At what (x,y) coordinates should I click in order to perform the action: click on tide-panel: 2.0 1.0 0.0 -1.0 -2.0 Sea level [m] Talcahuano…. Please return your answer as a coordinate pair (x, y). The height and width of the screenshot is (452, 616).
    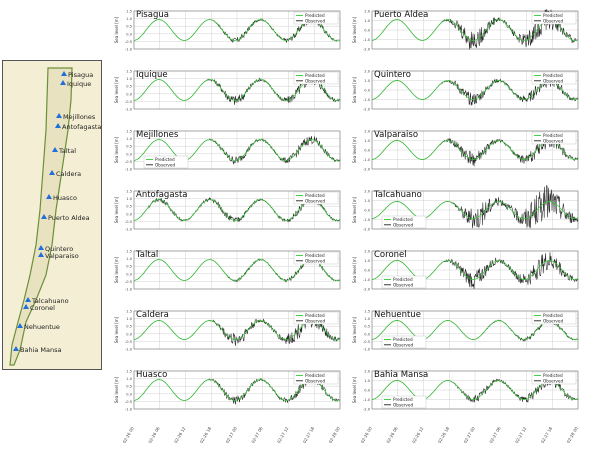
    Looking at the image, I should click on (465, 209).